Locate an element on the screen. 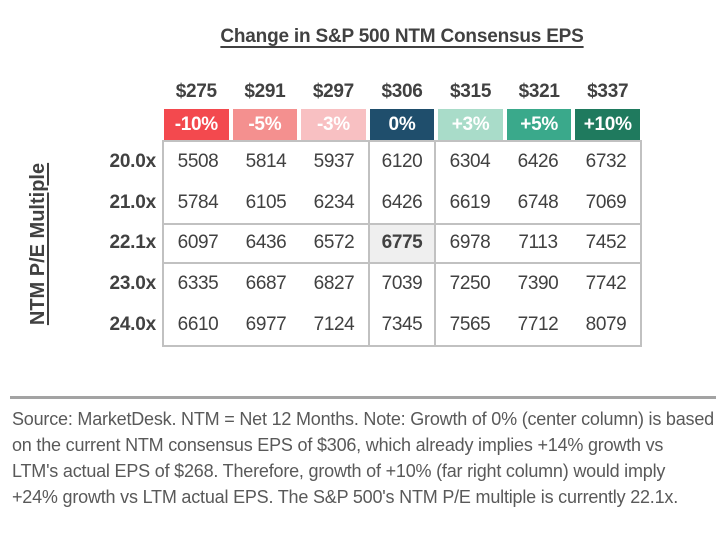 The width and height of the screenshot is (726, 542). matrix-cell: 7742 is located at coordinates (606, 284).